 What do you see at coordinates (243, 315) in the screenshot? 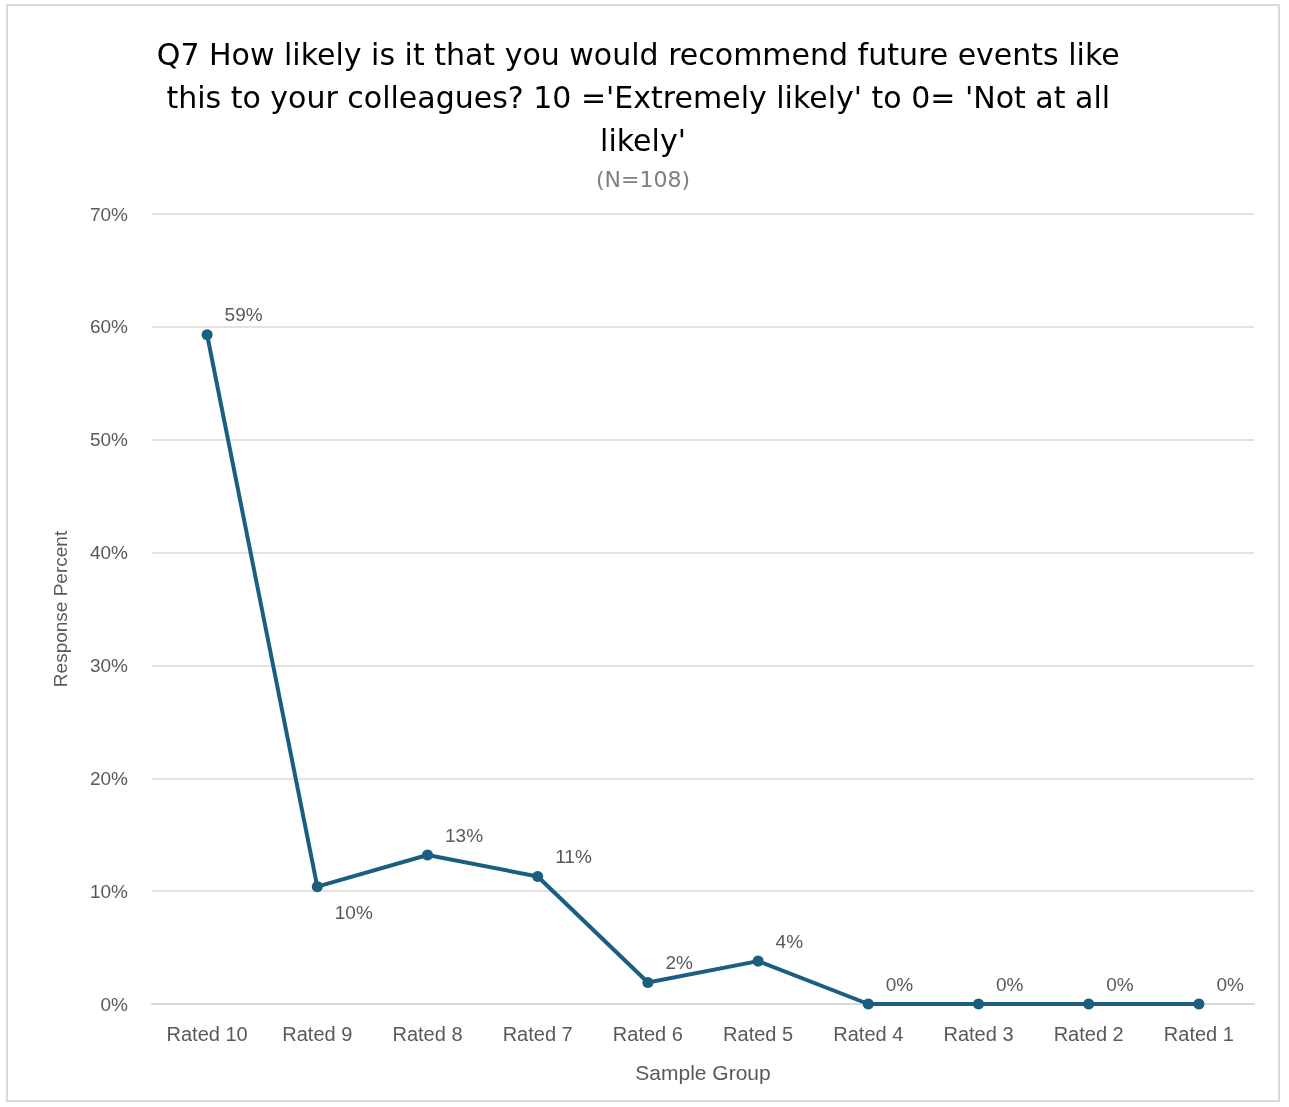
I see `data-label: 59%` at bounding box center [243, 315].